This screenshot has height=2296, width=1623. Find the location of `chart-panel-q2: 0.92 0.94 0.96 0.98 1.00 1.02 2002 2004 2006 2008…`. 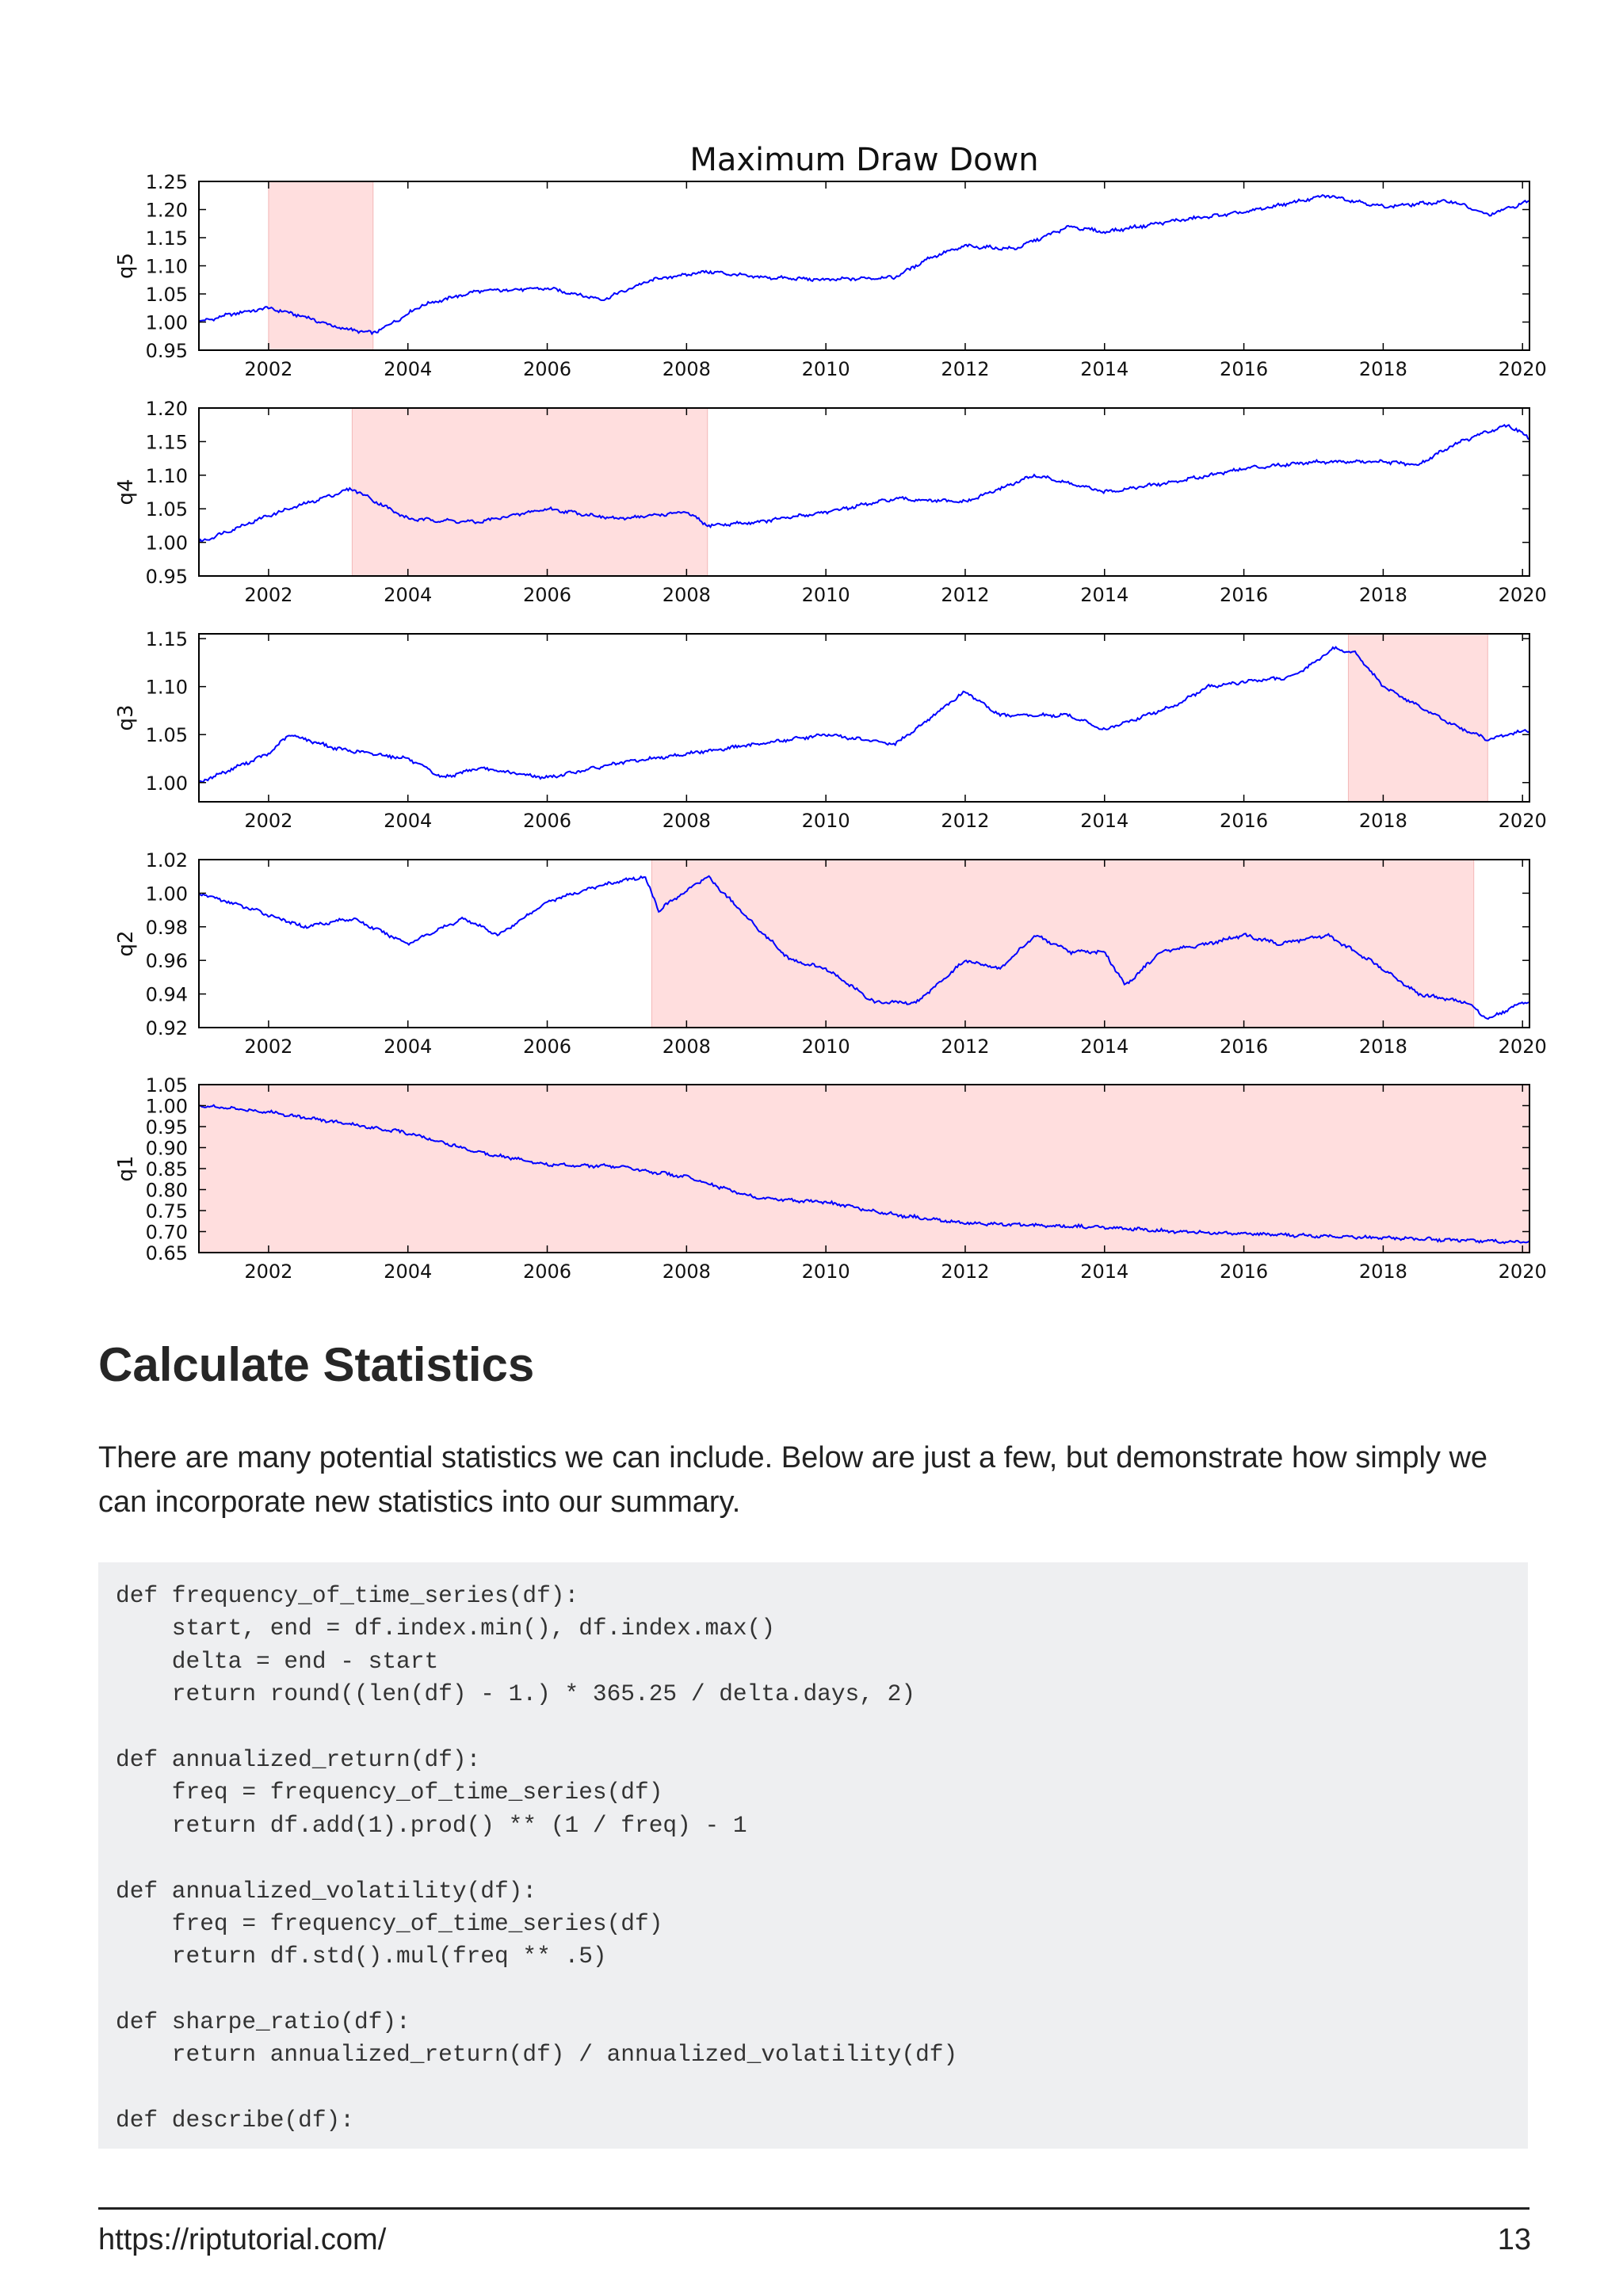

chart-panel-q2: 0.92 0.94 0.96 0.98 1.00 1.02 2002 2004 2006 2008… is located at coordinates (831, 953).